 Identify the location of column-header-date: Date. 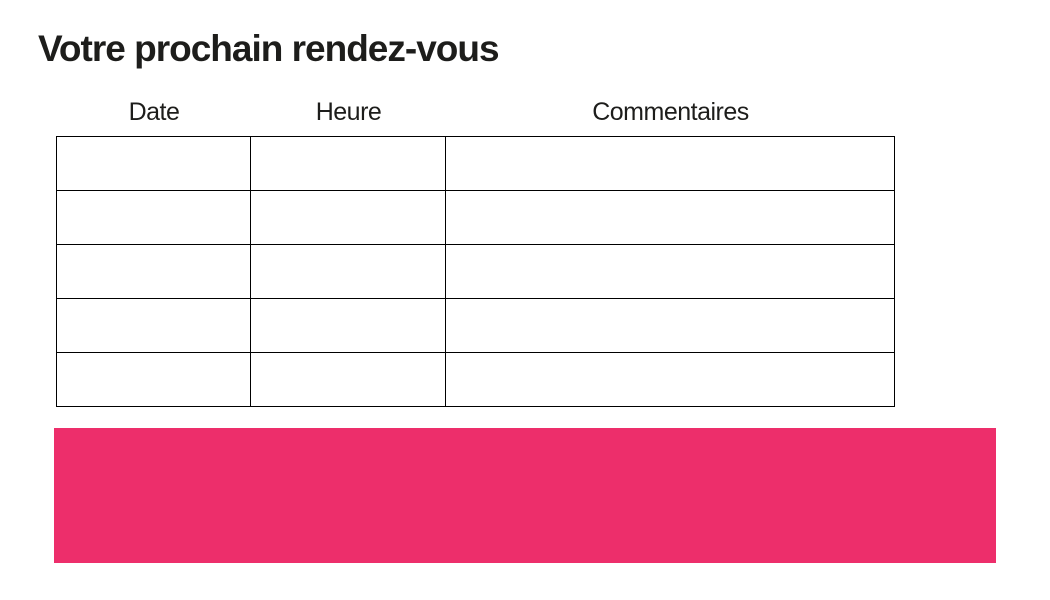
(154, 111).